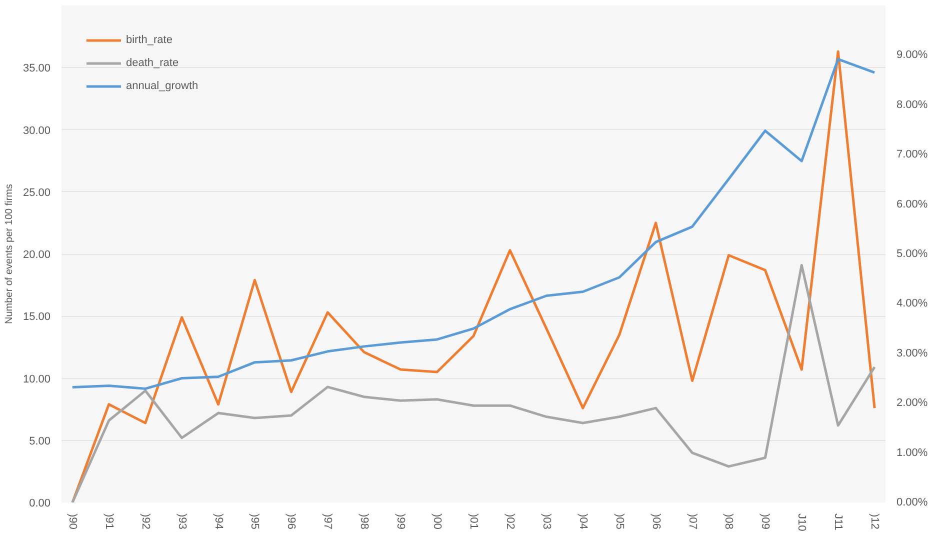 This screenshot has width=934, height=538. What do you see at coordinates (36, 317) in the screenshot?
I see `y-tick-label: 15.00` at bounding box center [36, 317].